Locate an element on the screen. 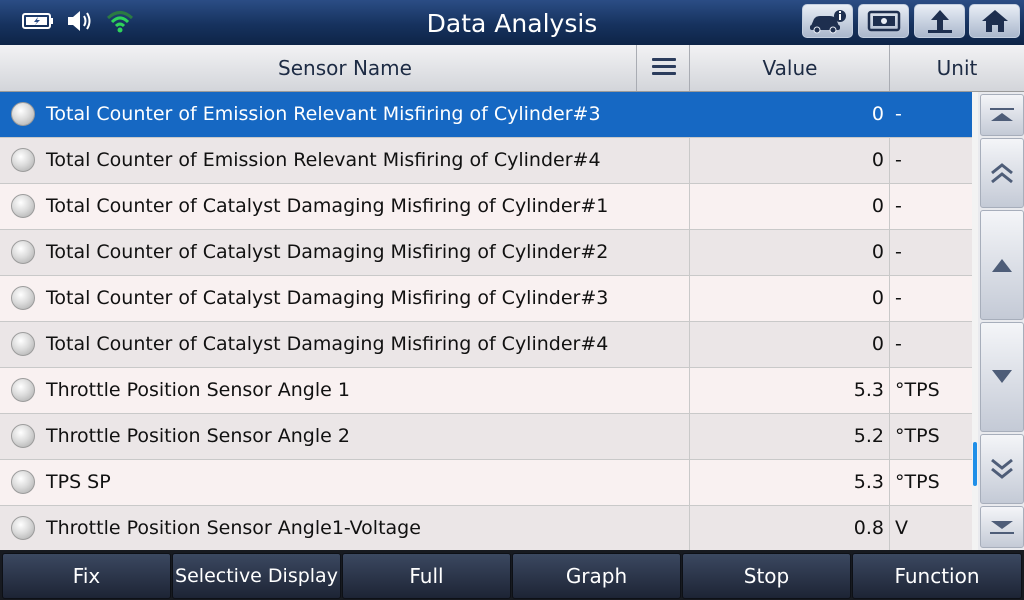 Image resolution: width=1024 pixels, height=600 pixels. speaker-icon is located at coordinates (80, 21).